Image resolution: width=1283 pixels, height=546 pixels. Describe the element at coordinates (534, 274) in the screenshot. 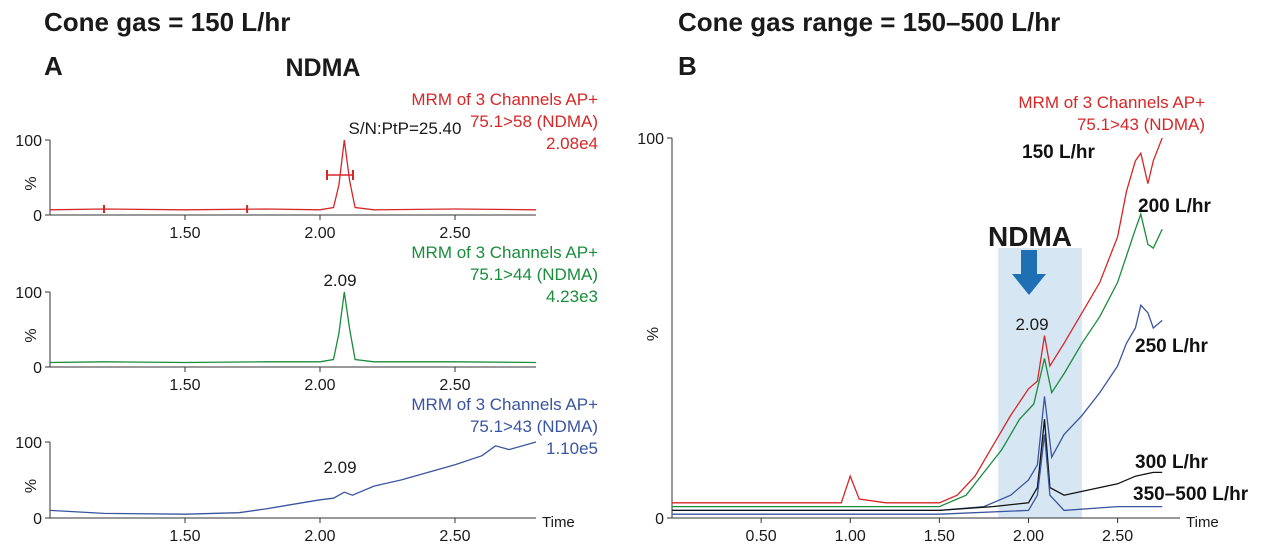

I see `channel-header-line: 75.1>44 (NDMA)` at that location.